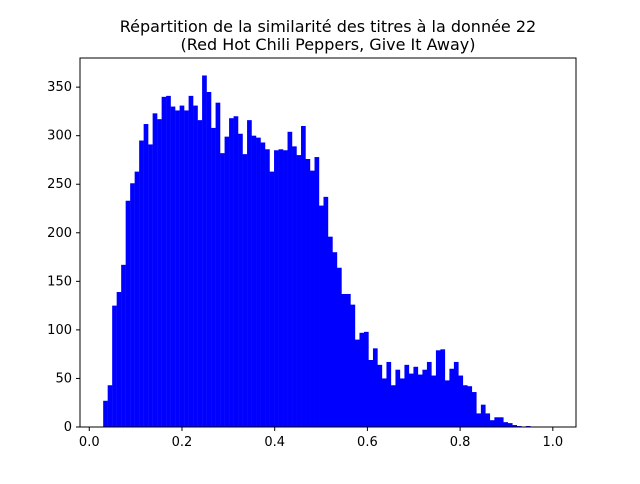 Image resolution: width=640 pixels, height=484 pixels. I want to click on chart-subtitle: (Red Hot Chili Peppers, Give It Away), so click(327, 44).